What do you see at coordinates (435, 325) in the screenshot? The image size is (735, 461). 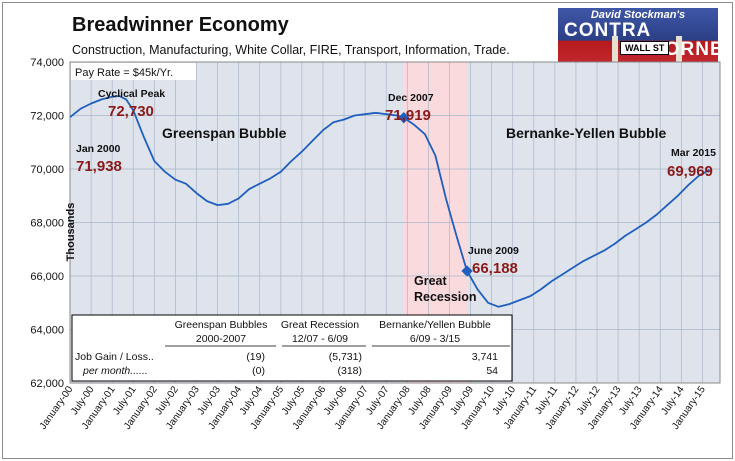 I see `table-header-line1: Bernanke/Yellen Bubble` at bounding box center [435, 325].